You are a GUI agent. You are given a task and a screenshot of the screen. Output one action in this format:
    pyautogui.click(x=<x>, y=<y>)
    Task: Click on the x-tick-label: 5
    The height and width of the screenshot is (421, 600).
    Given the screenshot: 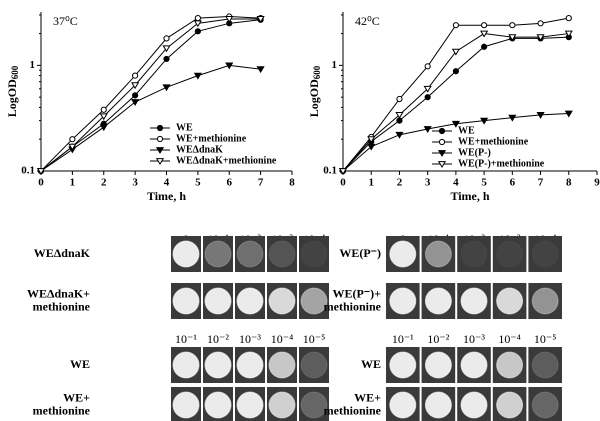 What is the action you would take?
    pyautogui.click(x=198, y=183)
    